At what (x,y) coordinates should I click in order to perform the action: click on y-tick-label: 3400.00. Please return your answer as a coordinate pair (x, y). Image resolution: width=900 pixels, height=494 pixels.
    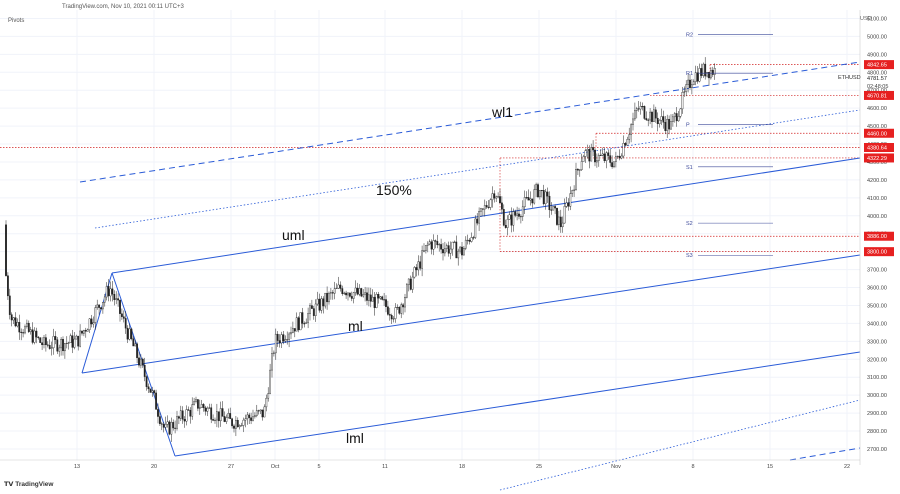
    Looking at the image, I should click on (877, 324).